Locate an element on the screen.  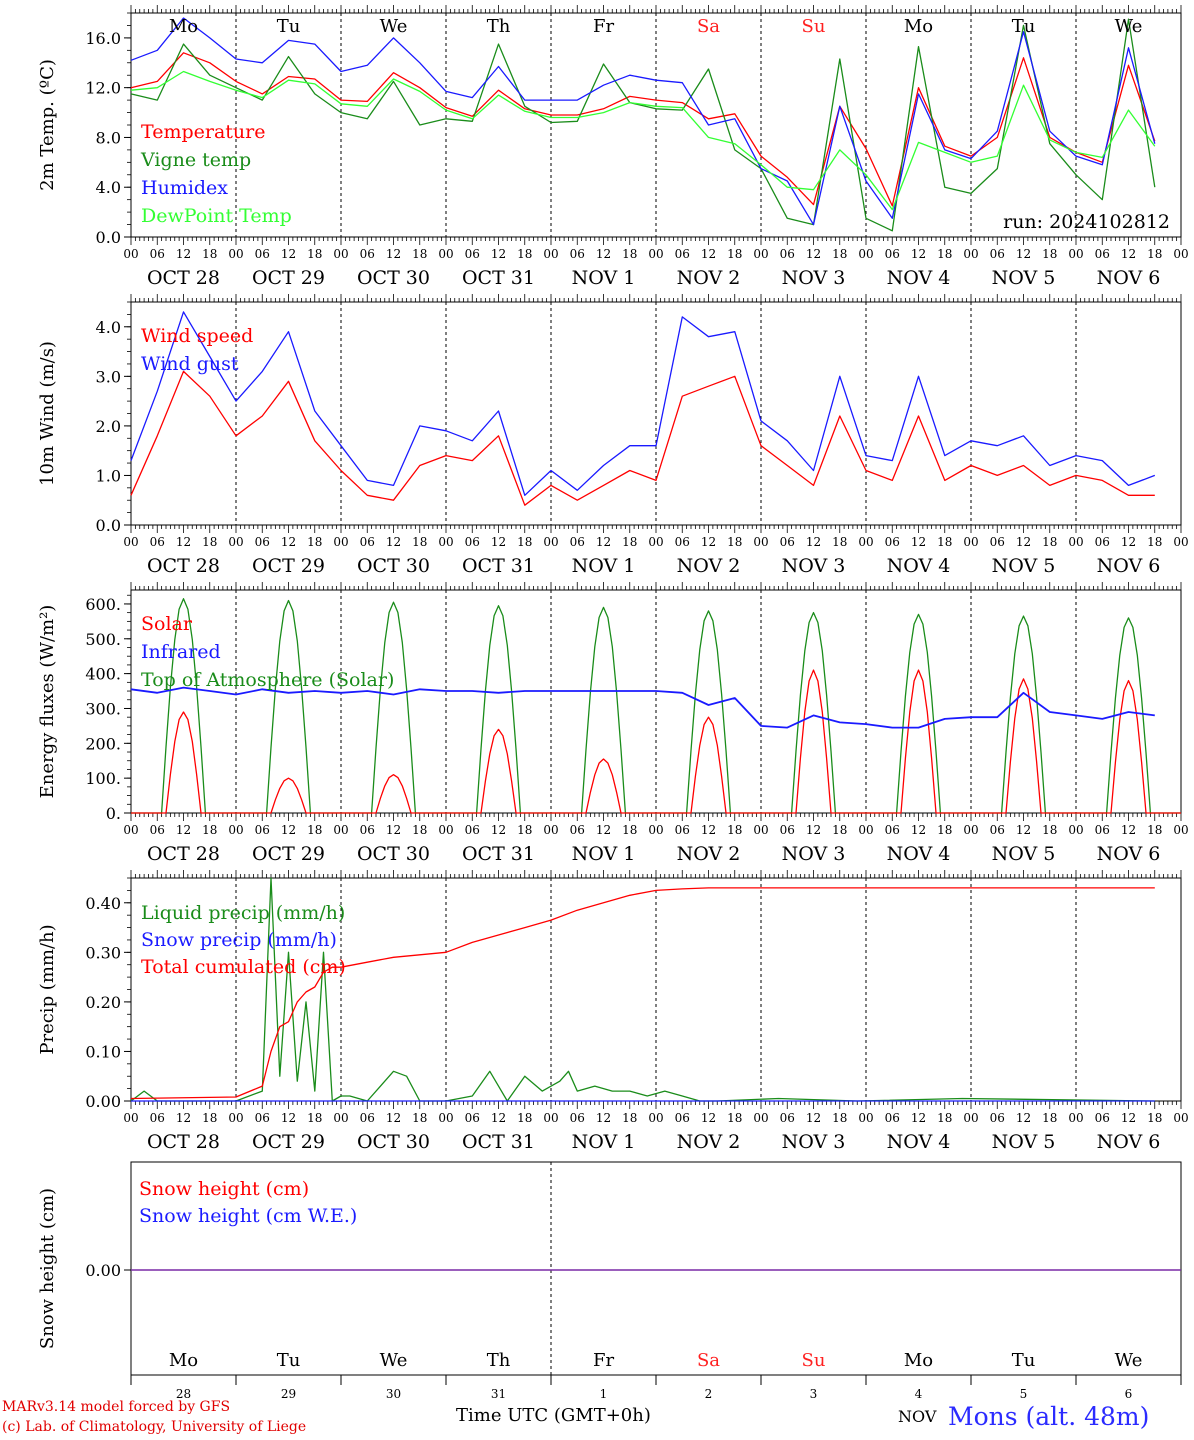
date-label: OCT 28 is located at coordinates (183, 566).